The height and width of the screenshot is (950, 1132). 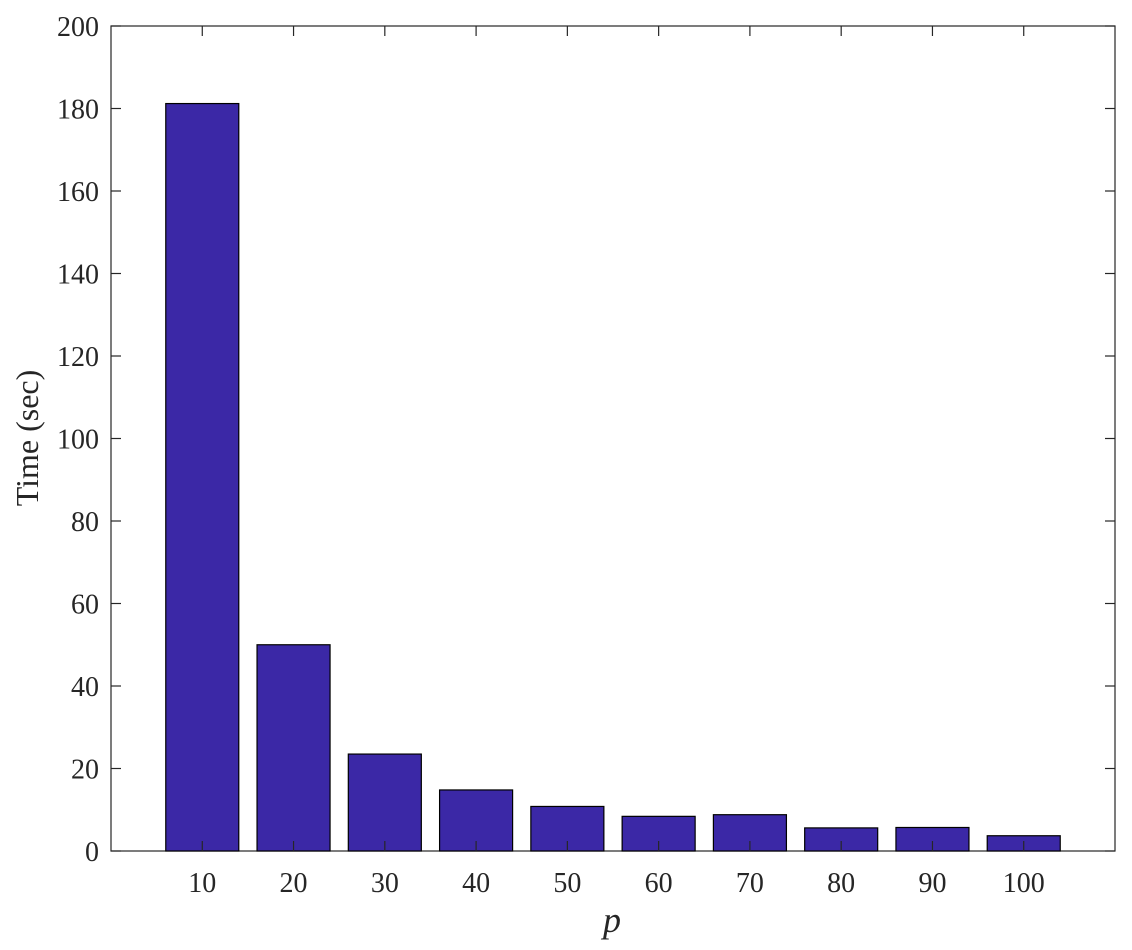 What do you see at coordinates (385, 883) in the screenshot?
I see `x-tick-label: 30` at bounding box center [385, 883].